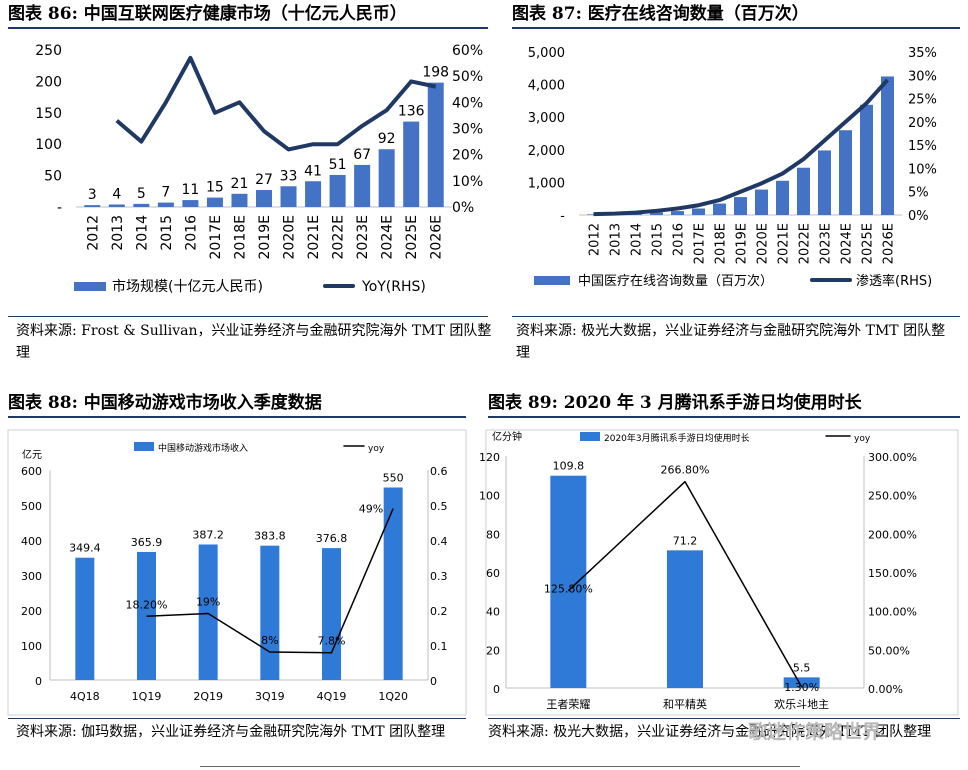 The width and height of the screenshot is (968, 770). I want to click on fig86-x-tick-label: 2013, so click(118, 233).